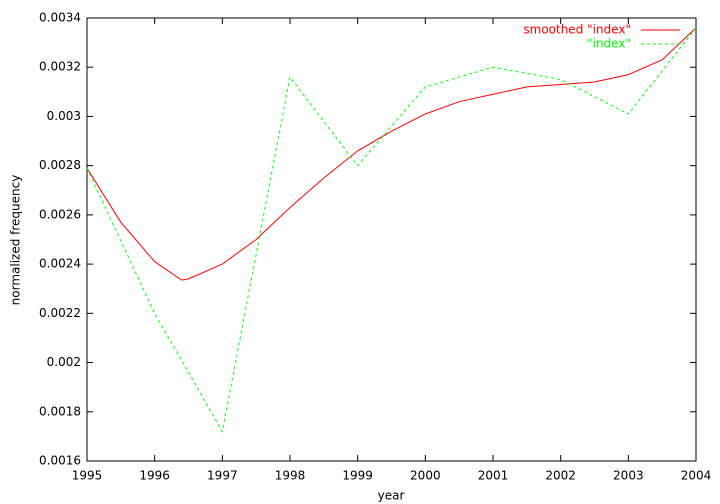 Image resolution: width=720 pixels, height=504 pixels. I want to click on y-tick-label: 0.003, so click(64, 116).